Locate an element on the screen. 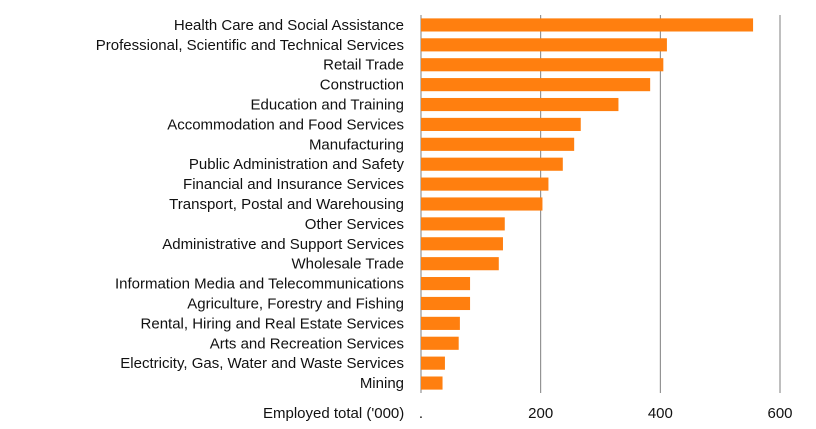 The height and width of the screenshot is (429, 816). x-tick-label: 200 is located at coordinates (540, 413).